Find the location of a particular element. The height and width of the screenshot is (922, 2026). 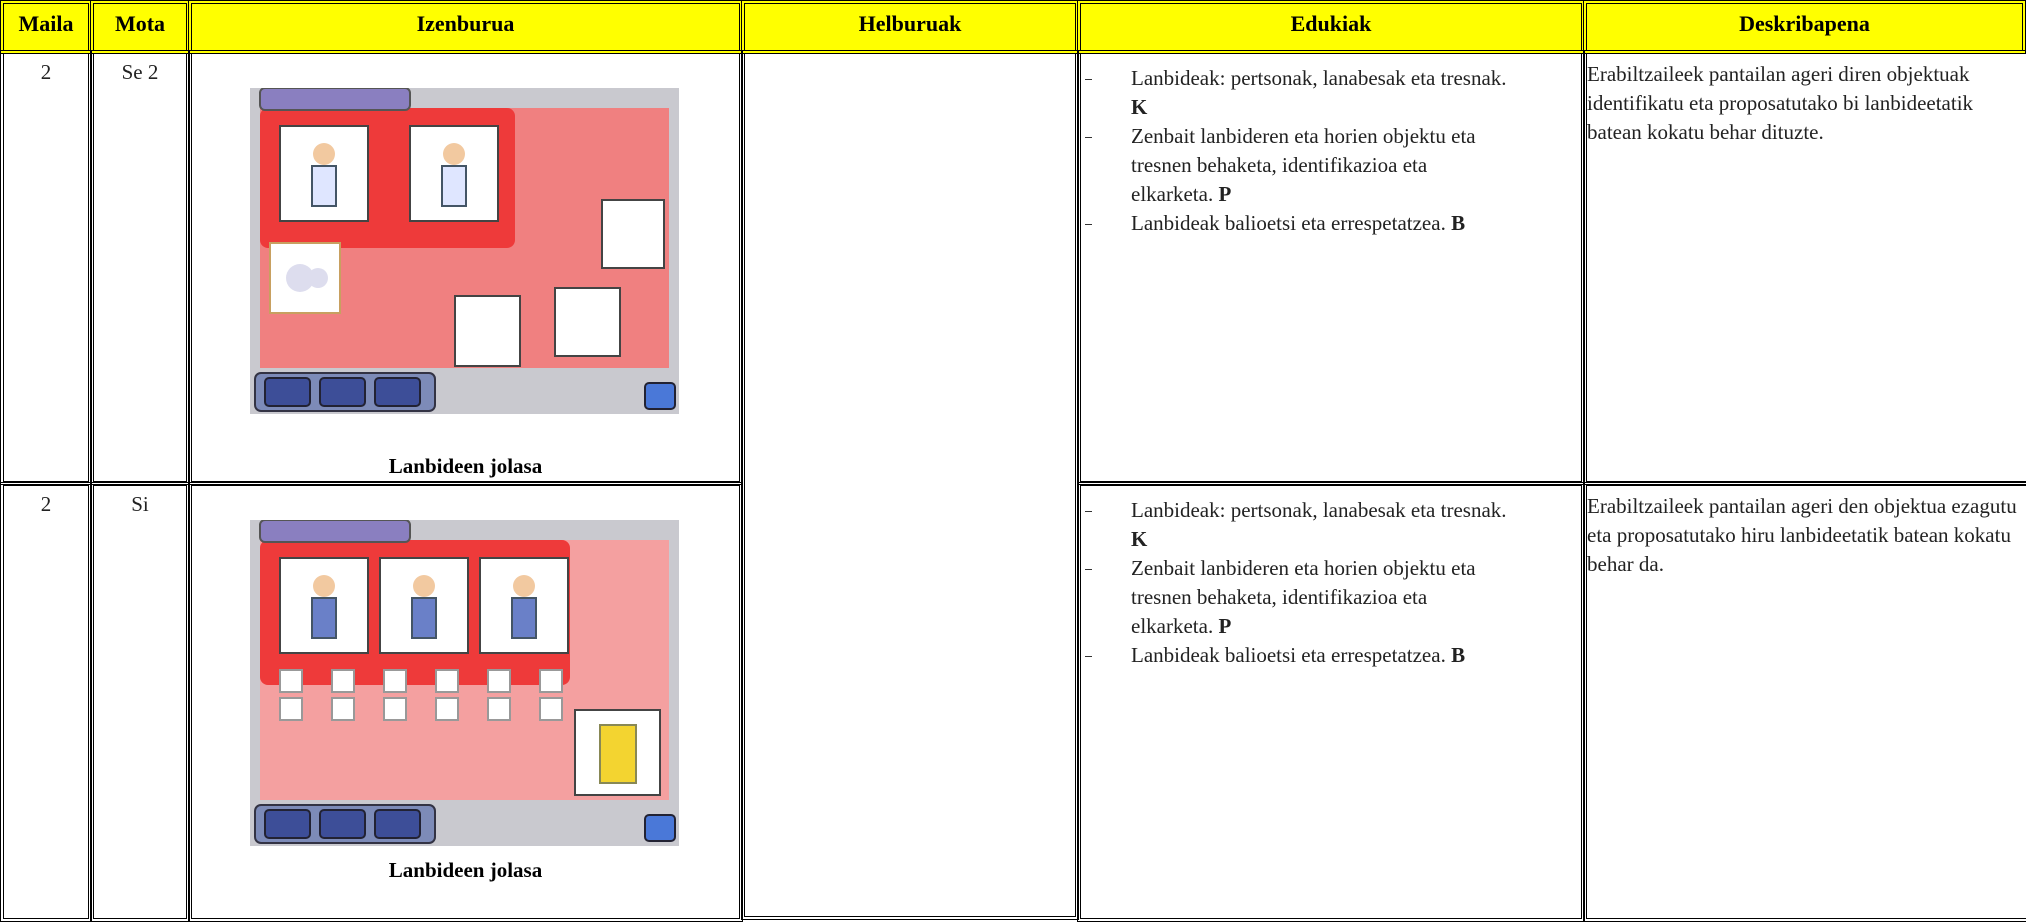

header-cell: Helburuak is located at coordinates (910, 27).